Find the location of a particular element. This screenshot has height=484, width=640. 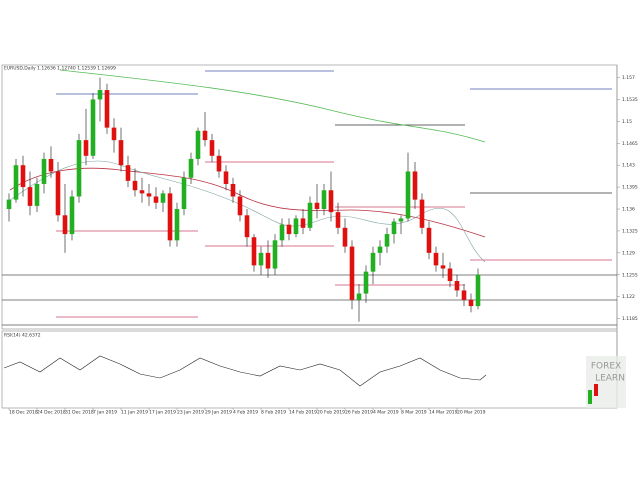

y-tick-label: 1.1255 is located at coordinates (630, 275).